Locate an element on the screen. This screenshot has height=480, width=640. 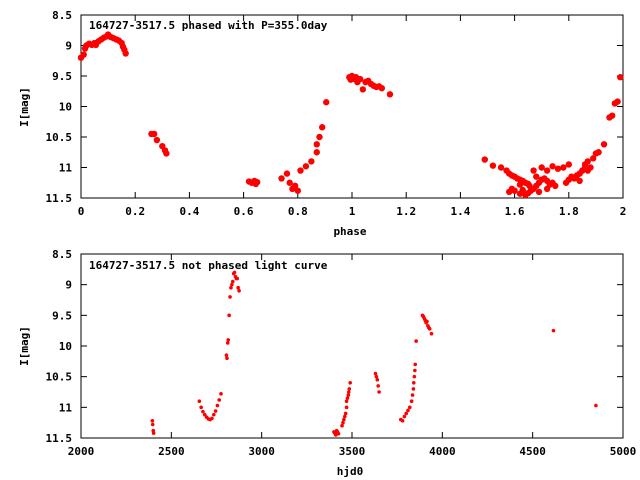
phased-x-tick-label: 2 is located at coordinates (623, 211).